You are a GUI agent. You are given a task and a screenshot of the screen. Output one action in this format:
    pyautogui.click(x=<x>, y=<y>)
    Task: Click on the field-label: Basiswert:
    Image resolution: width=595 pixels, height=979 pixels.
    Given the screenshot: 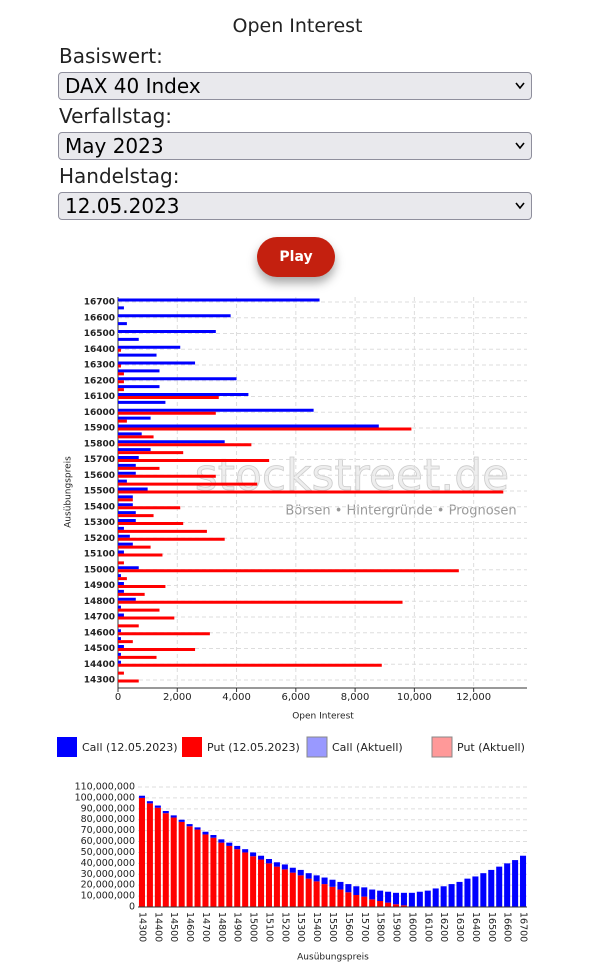 What is the action you would take?
    pyautogui.click(x=111, y=56)
    